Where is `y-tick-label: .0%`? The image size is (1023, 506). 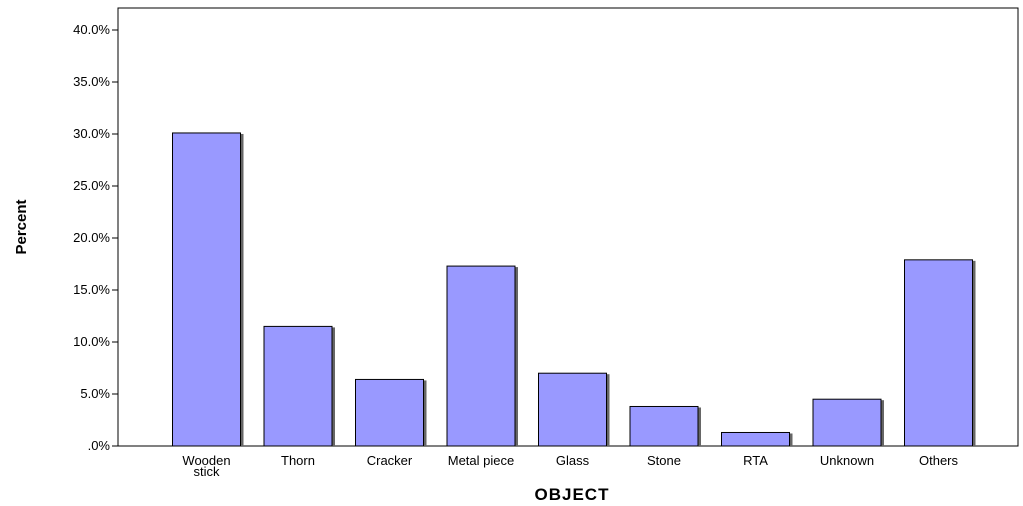 y-tick-label: .0% is located at coordinates (99, 445).